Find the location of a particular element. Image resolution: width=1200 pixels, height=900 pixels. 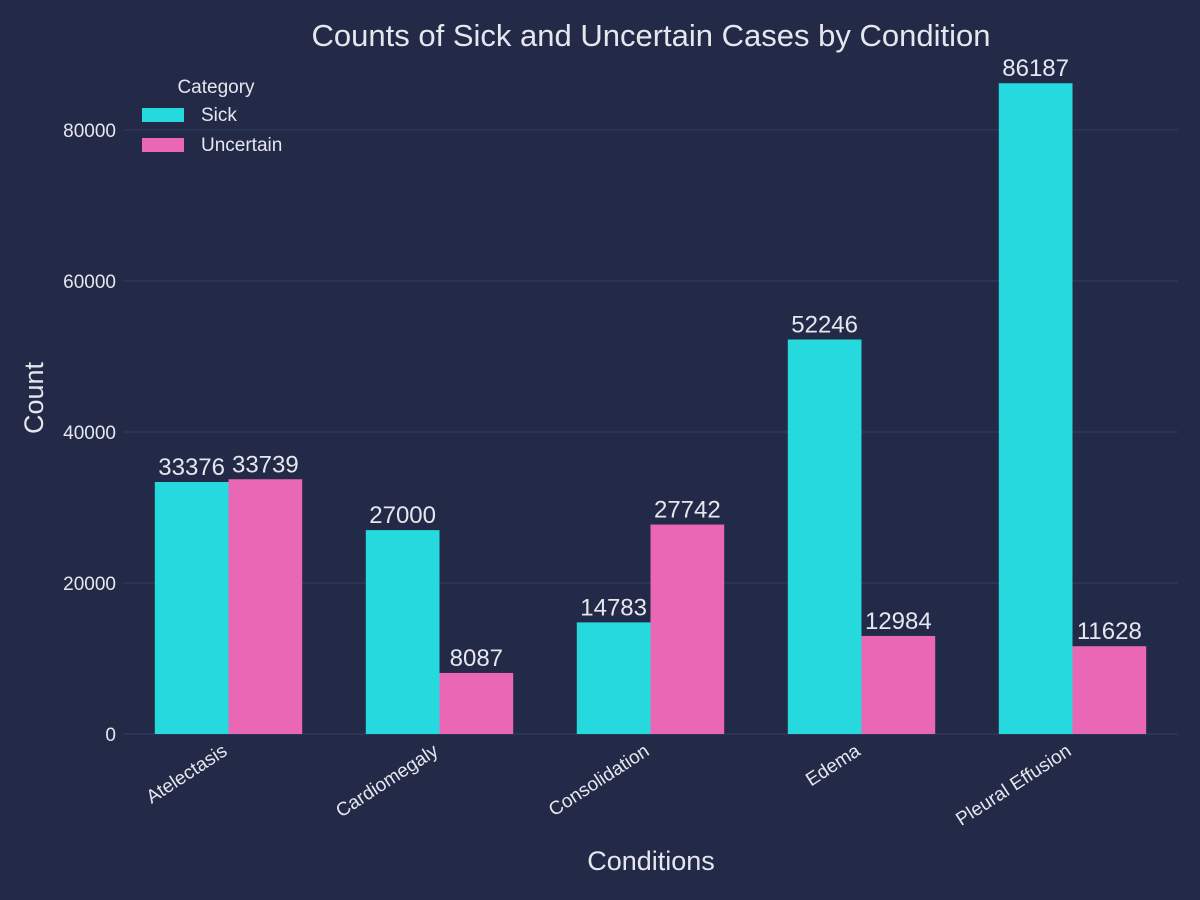

data-label: 52246 is located at coordinates (824, 325).